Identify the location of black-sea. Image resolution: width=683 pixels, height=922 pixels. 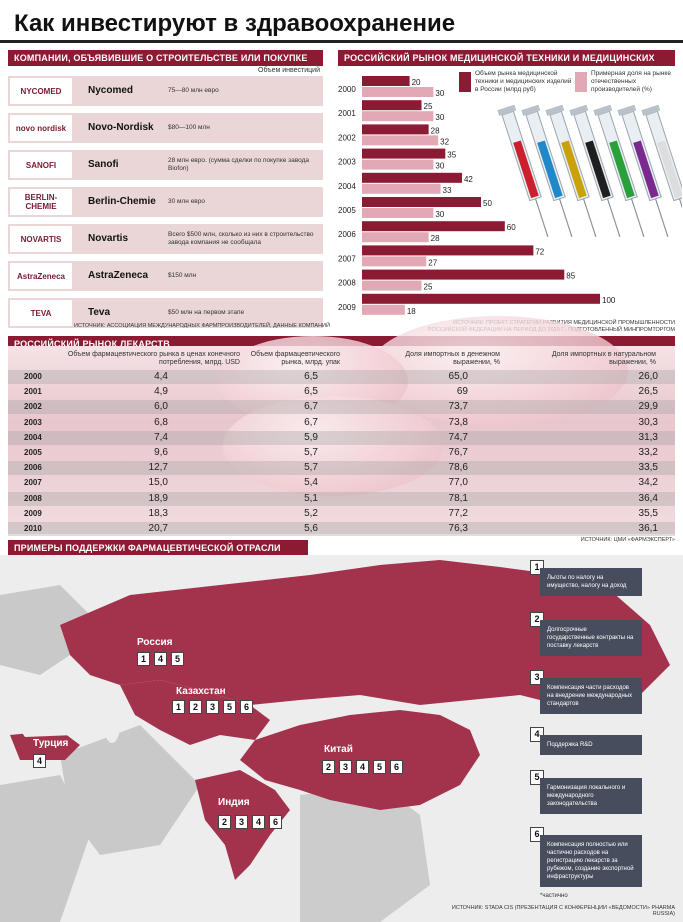
(47, 731).